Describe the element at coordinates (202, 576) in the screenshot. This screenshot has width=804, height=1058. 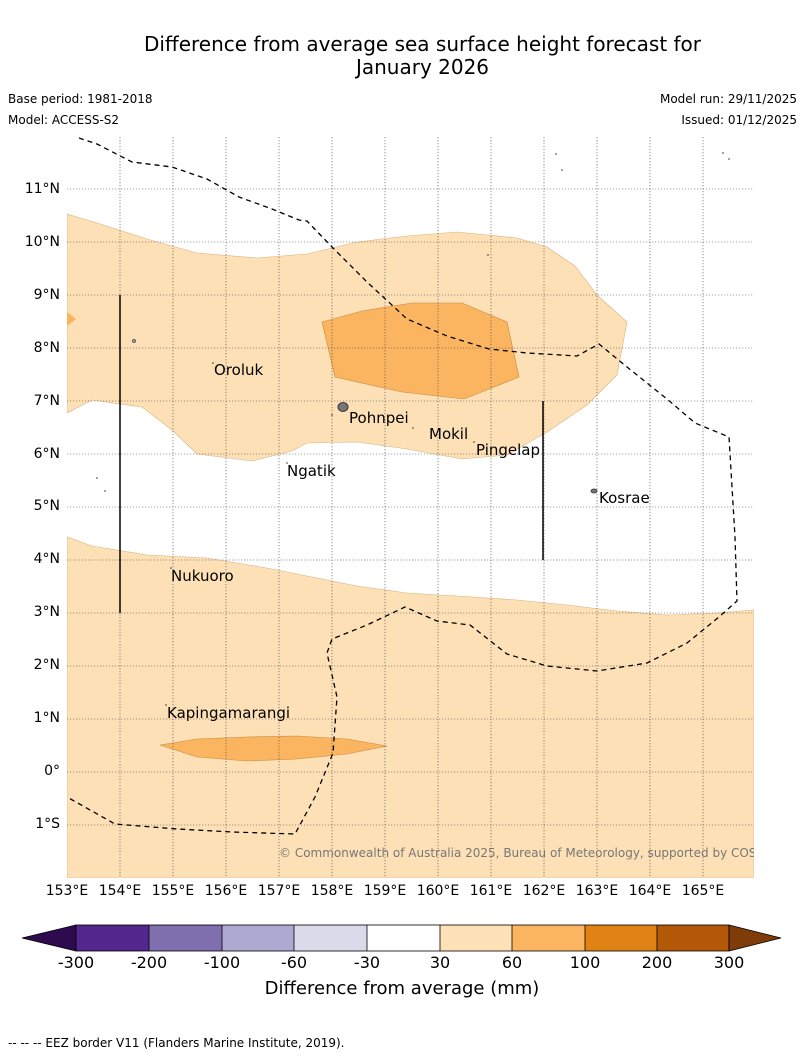
I see `place-nukuoro: Nukuoro` at that location.